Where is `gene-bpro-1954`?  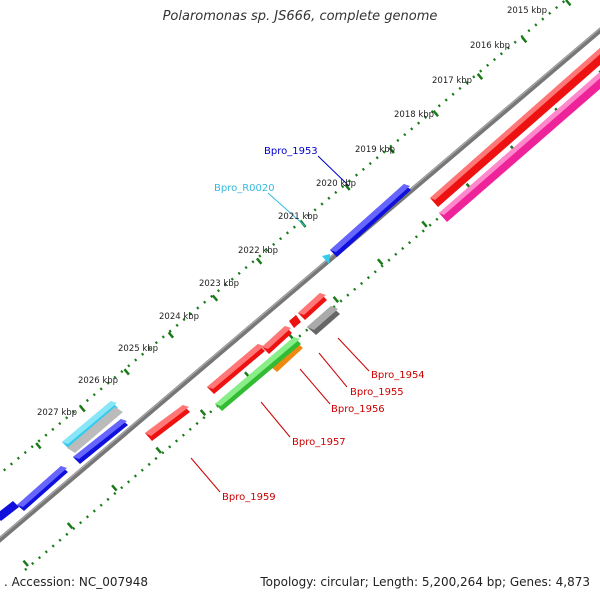 gene-bpro-1954 is located at coordinates (323, 320).